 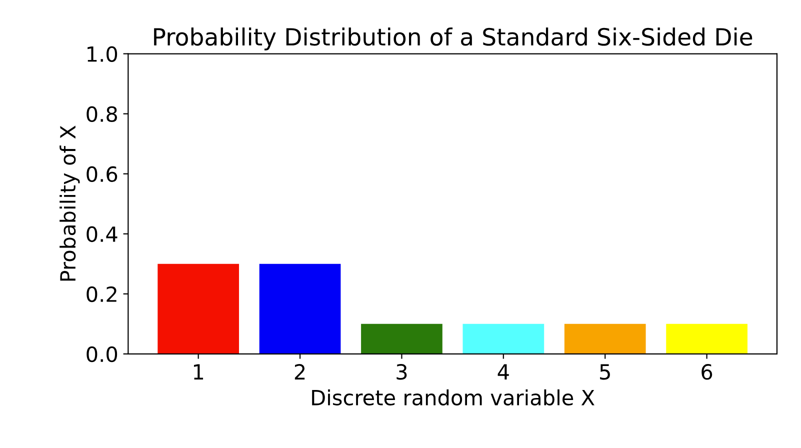 I want to click on y-tick-label: 0.6, so click(x=102, y=174).